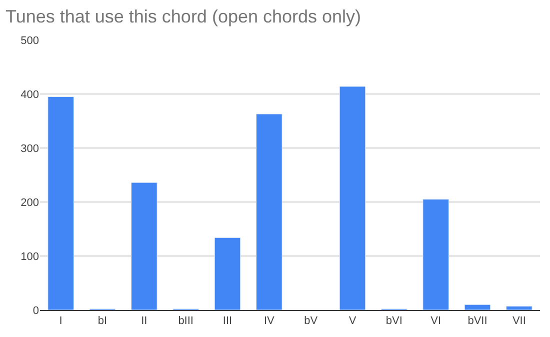  What do you see at coordinates (519, 321) in the screenshot?
I see `x-tick-label: VII` at bounding box center [519, 321].